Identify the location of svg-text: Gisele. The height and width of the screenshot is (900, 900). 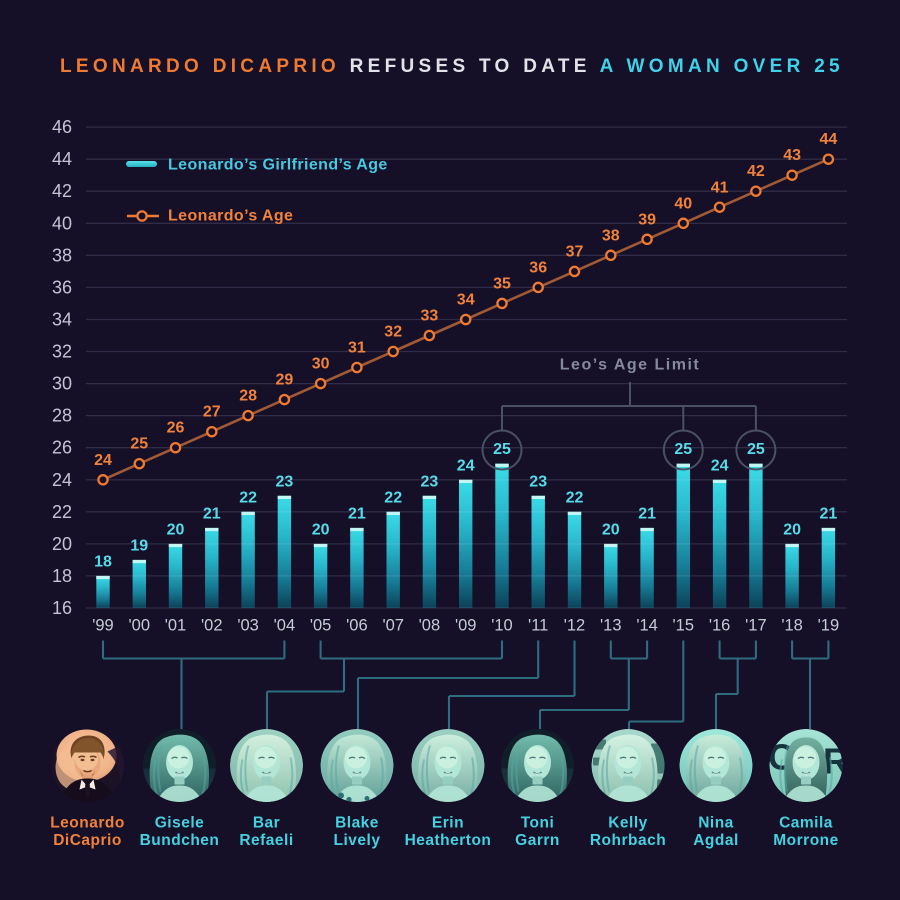
(180, 823).